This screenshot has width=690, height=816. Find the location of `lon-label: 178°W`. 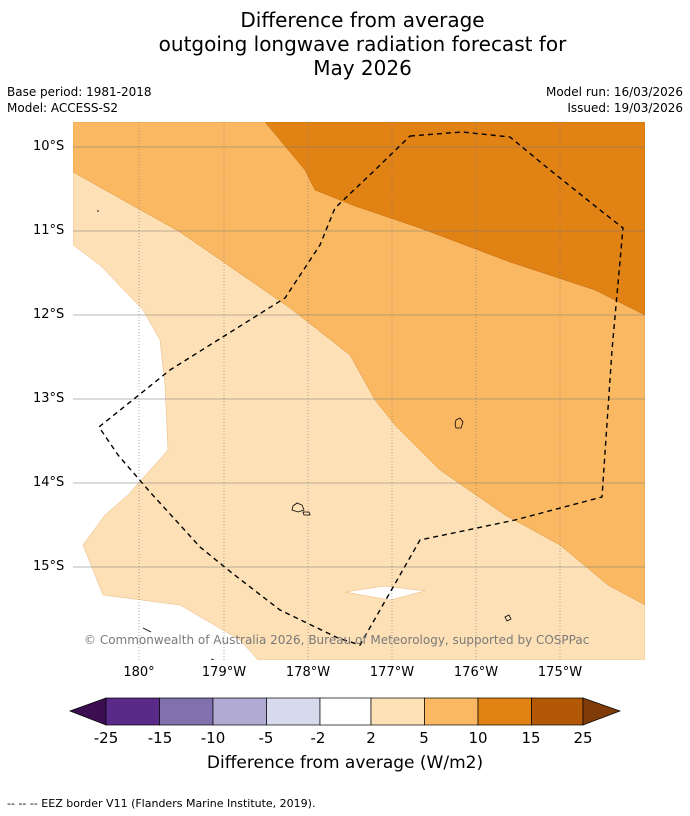

lon-label: 178°W is located at coordinates (308, 672).